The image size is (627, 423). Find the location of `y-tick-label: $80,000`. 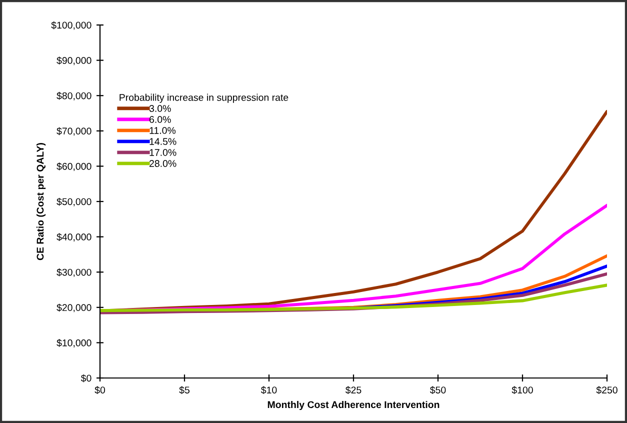

y-tick-label: $80,000 is located at coordinates (74, 96).